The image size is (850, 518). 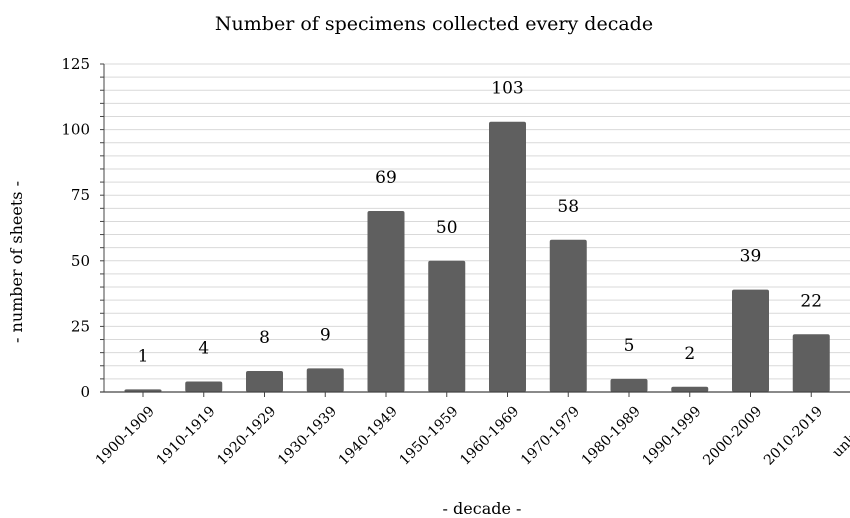 I want to click on data-label: 58, so click(x=568, y=207).